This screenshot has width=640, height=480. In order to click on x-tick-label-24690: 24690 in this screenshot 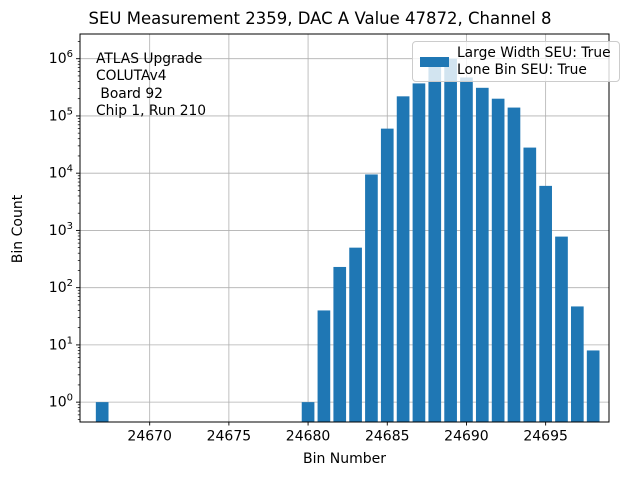, I will do `click(466, 437)`.